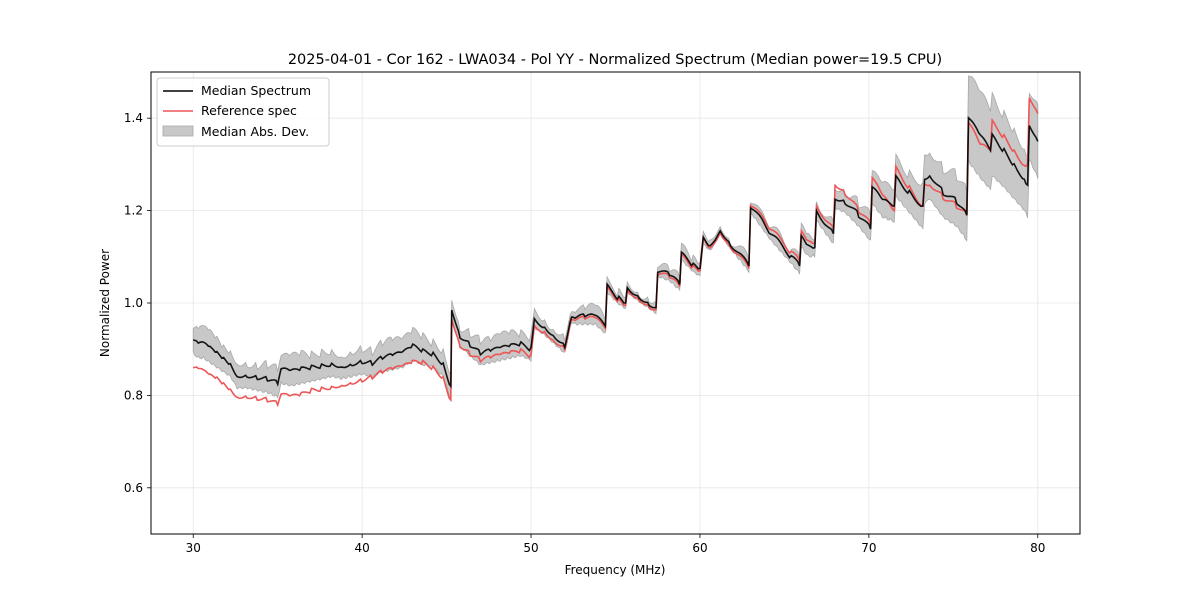 The image size is (1200, 600). Describe the element at coordinates (615, 570) in the screenshot. I see `x-axis-label: Frequency (MHz)` at that location.